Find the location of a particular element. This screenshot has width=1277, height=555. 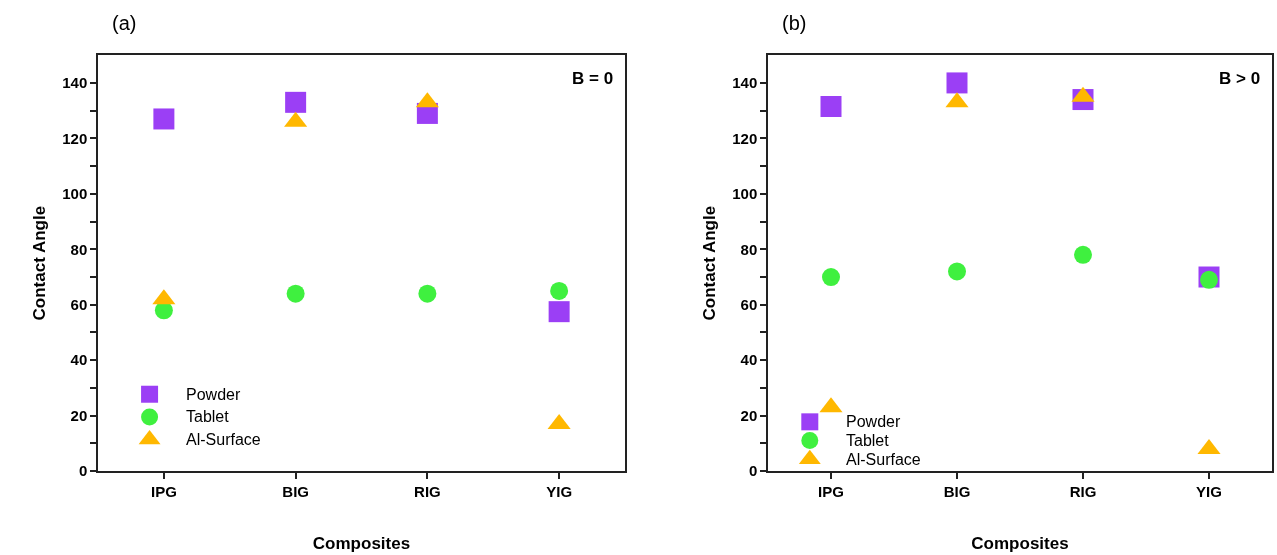

annotation: B = 0 is located at coordinates (593, 78).